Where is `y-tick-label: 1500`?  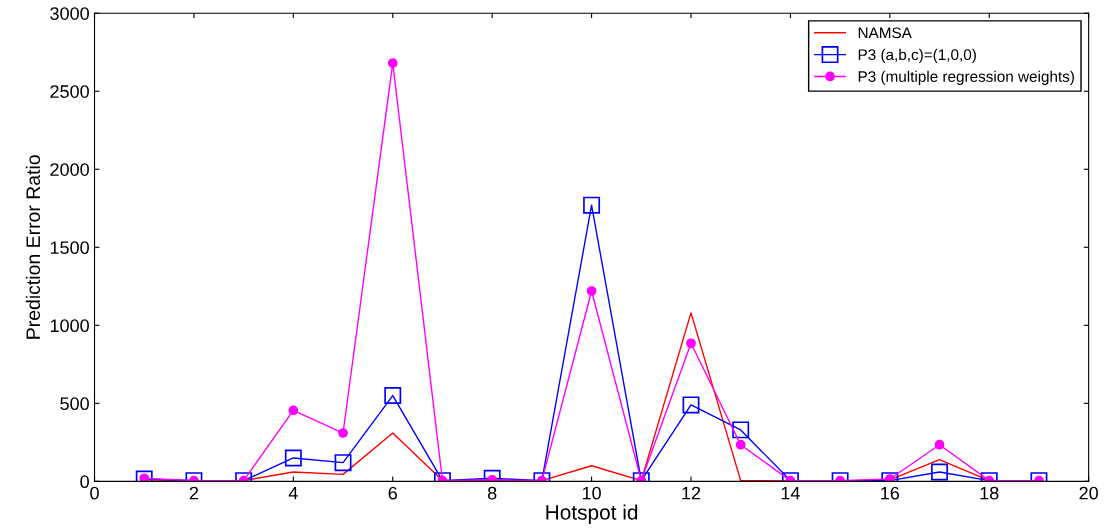
y-tick-label: 1500 is located at coordinates (69, 248).